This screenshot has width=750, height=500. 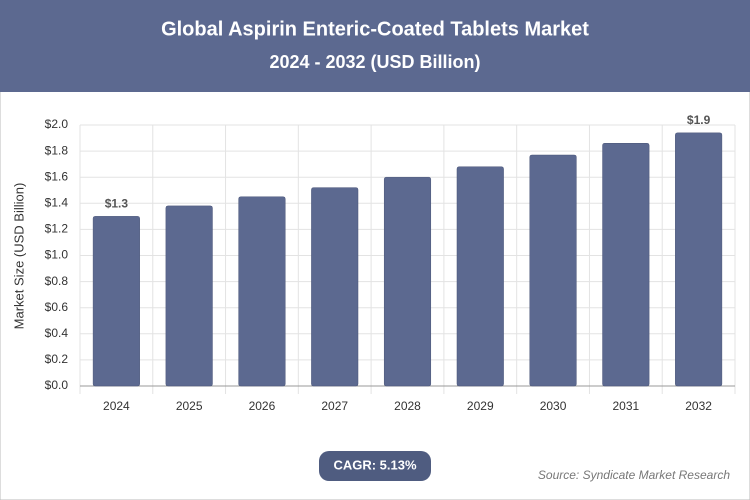 What do you see at coordinates (189, 406) in the screenshot?
I see `x-tick-label: 2025` at bounding box center [189, 406].